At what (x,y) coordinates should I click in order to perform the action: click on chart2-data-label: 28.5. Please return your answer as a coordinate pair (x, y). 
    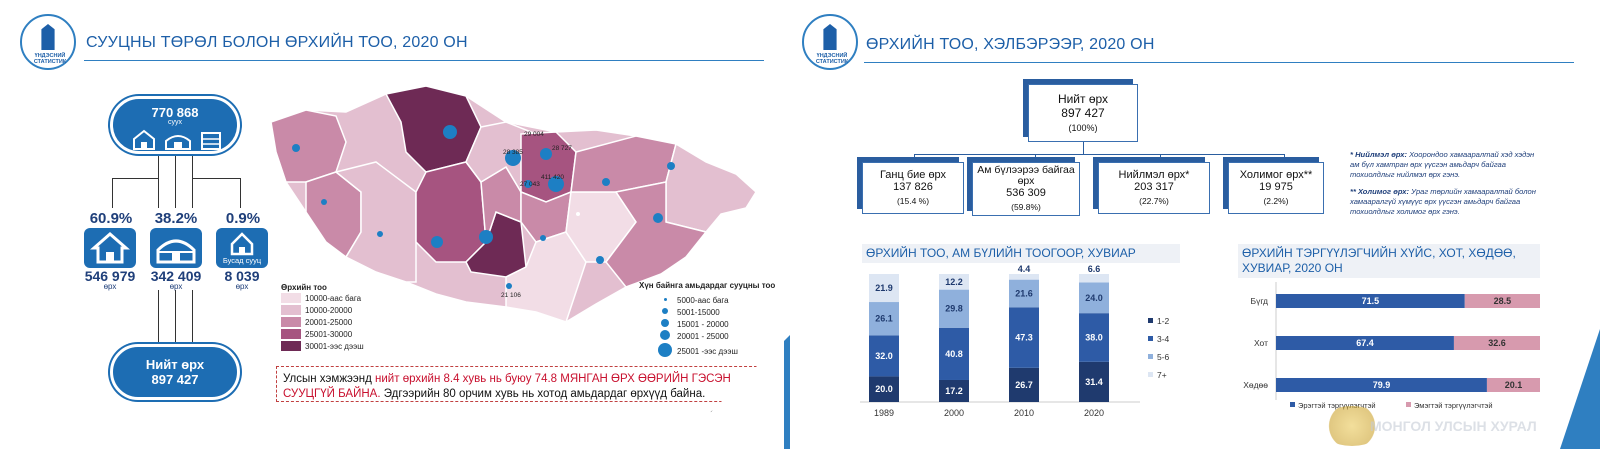
    Looking at the image, I should click on (1503, 301).